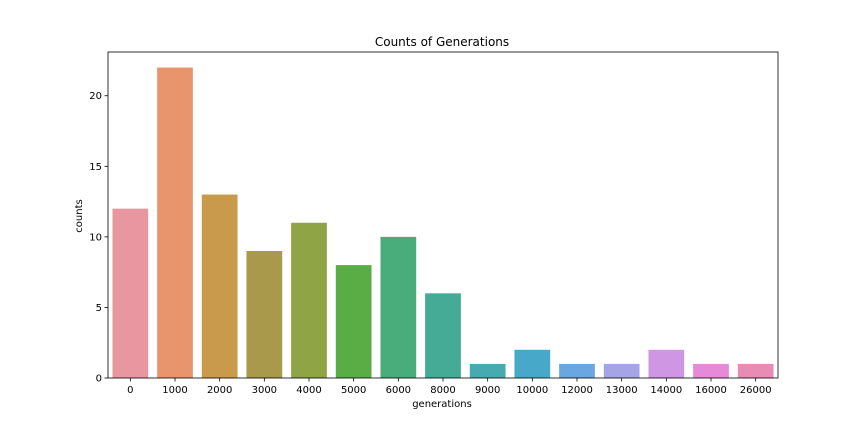 The width and height of the screenshot is (864, 432). I want to click on x-tick-label: 1000, so click(174, 390).